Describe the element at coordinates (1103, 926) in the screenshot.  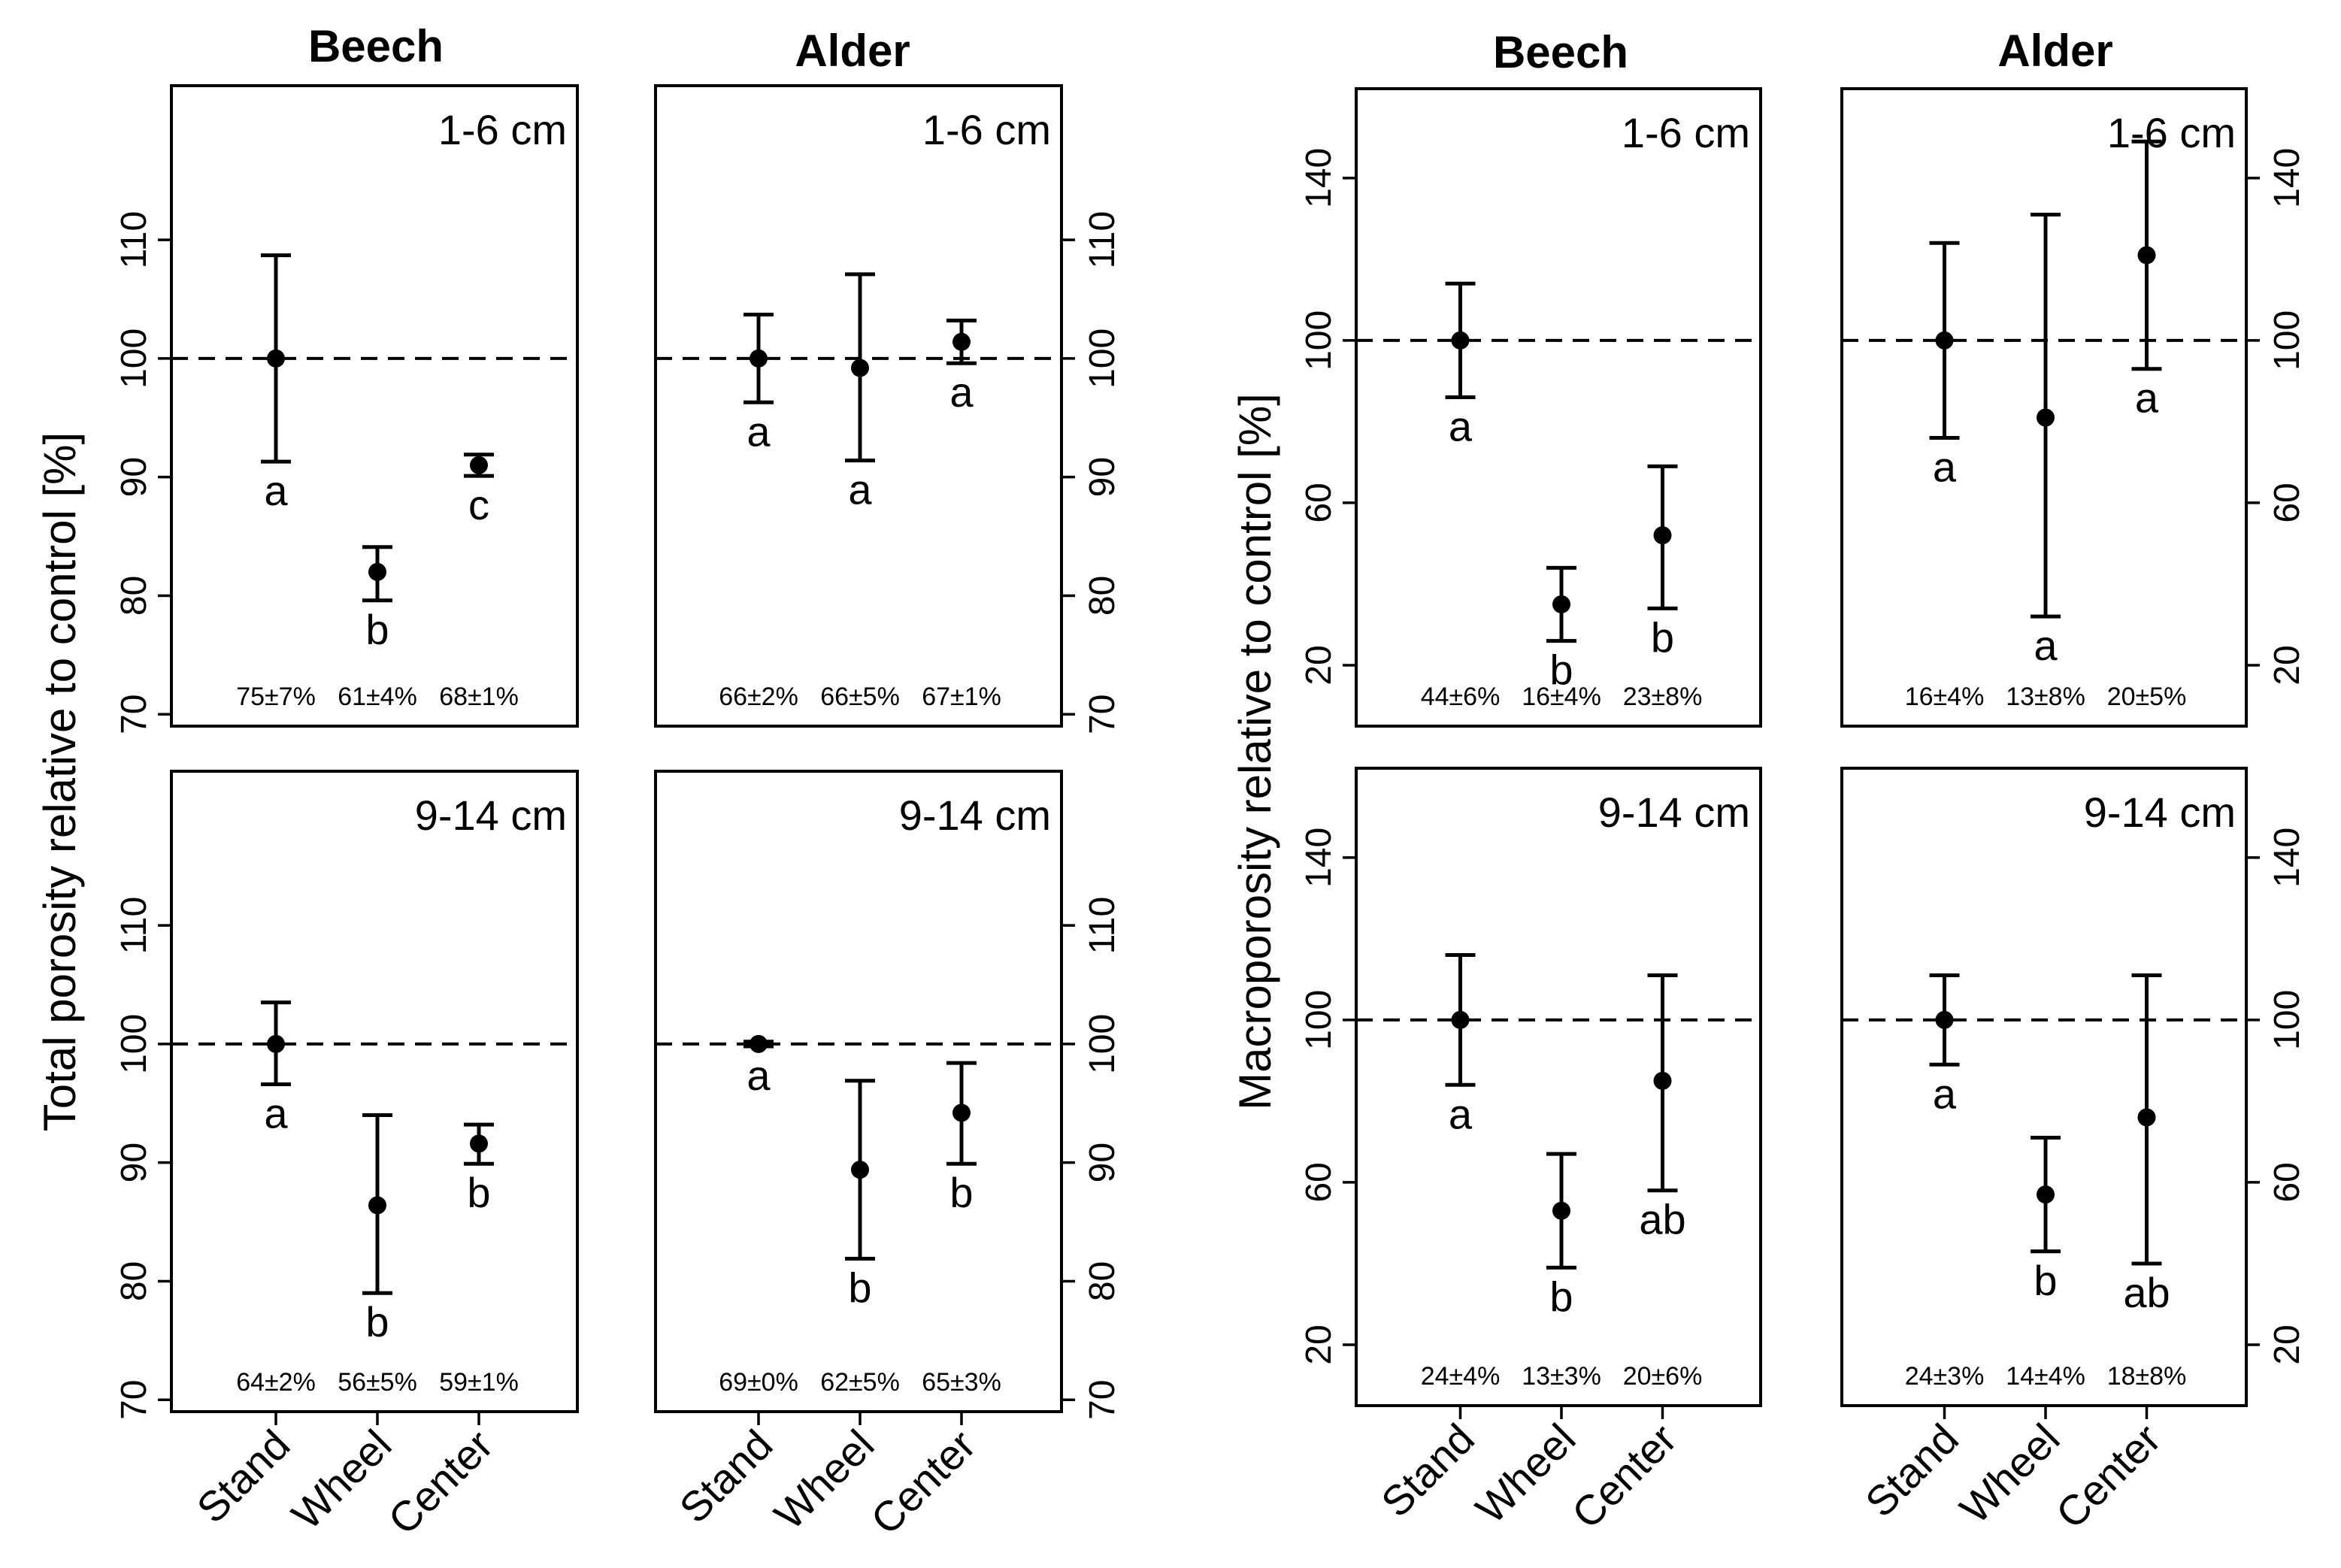
I see `left-alder-9-14-cm-y-tick-label: 110` at that location.